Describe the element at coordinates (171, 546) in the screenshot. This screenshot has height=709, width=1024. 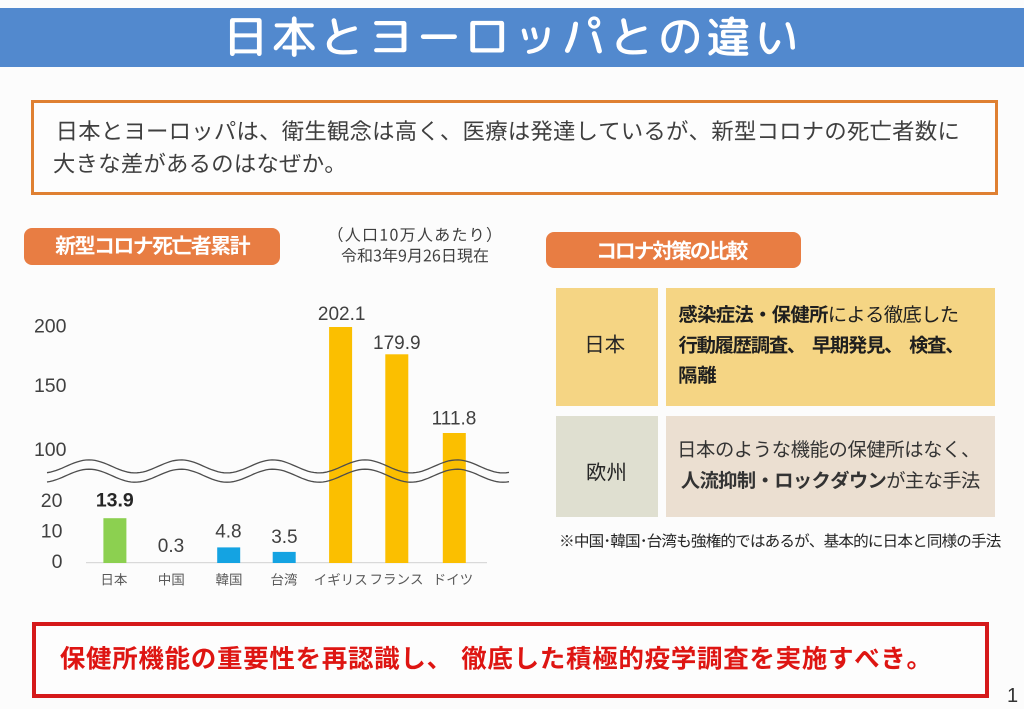
I see `svg-text: 0.3` at that location.